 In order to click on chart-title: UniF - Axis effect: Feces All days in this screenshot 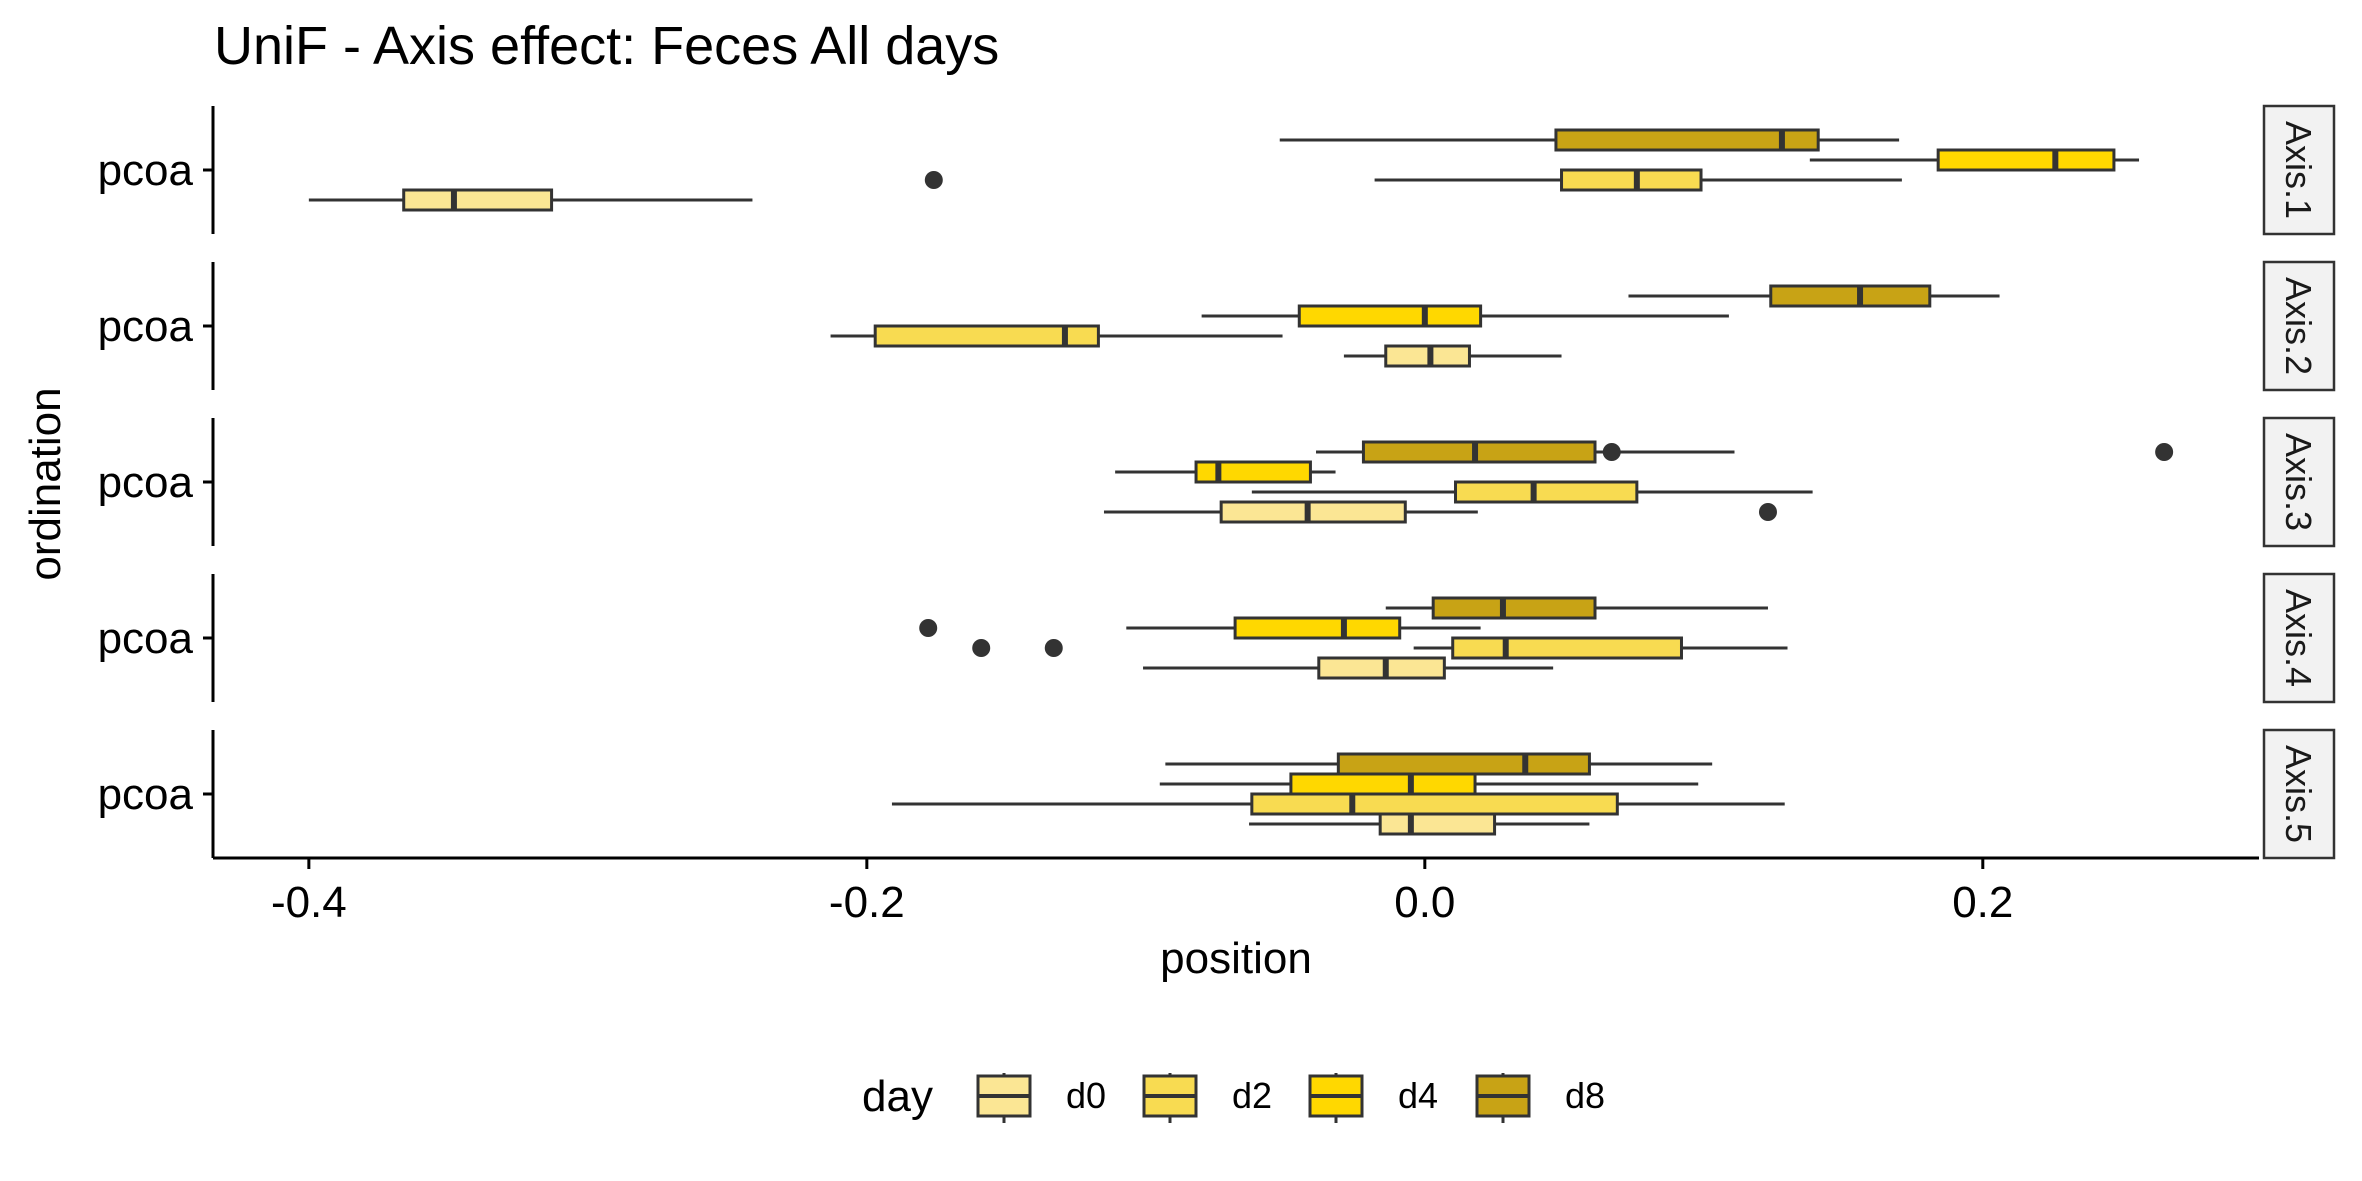, I will do `click(606, 46)`.